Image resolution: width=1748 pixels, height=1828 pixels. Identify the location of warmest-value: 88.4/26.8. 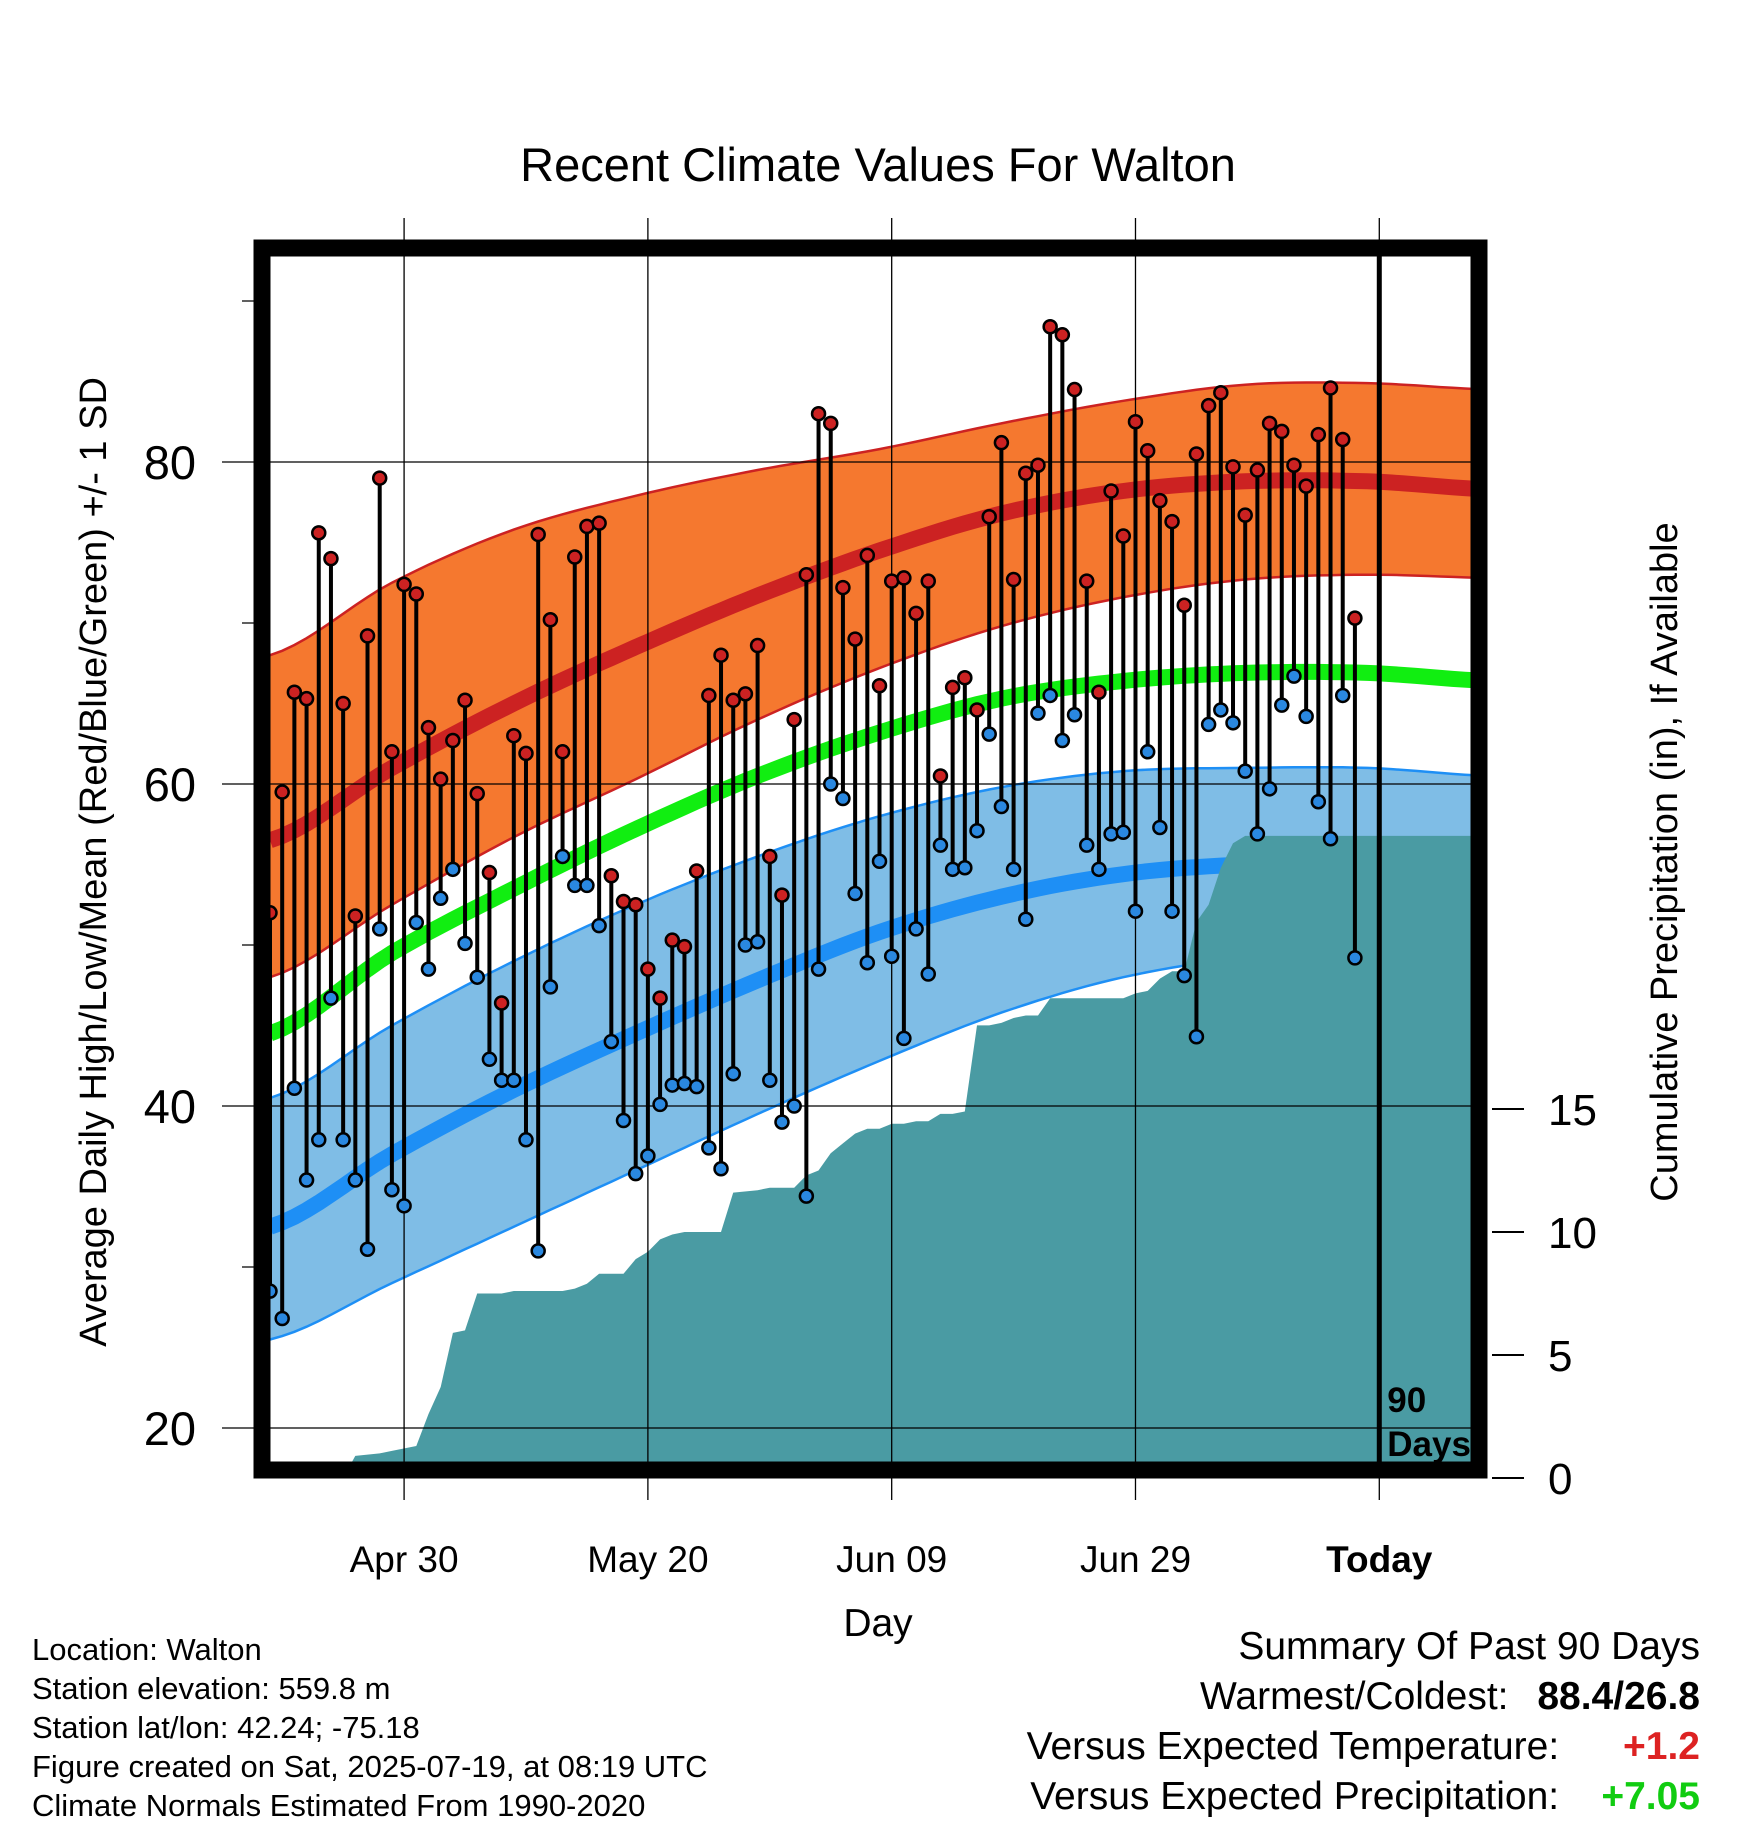
(1618, 1696).